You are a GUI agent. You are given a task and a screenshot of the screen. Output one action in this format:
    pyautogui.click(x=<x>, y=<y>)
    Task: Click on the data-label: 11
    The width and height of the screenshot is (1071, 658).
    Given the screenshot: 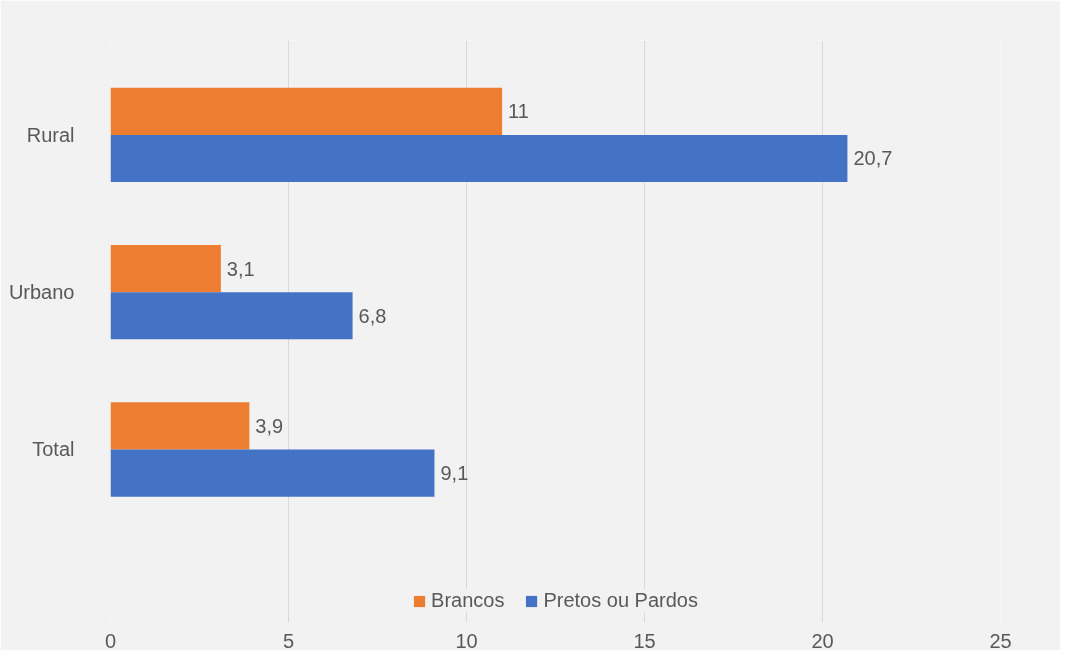 What is the action you would take?
    pyautogui.click(x=518, y=111)
    